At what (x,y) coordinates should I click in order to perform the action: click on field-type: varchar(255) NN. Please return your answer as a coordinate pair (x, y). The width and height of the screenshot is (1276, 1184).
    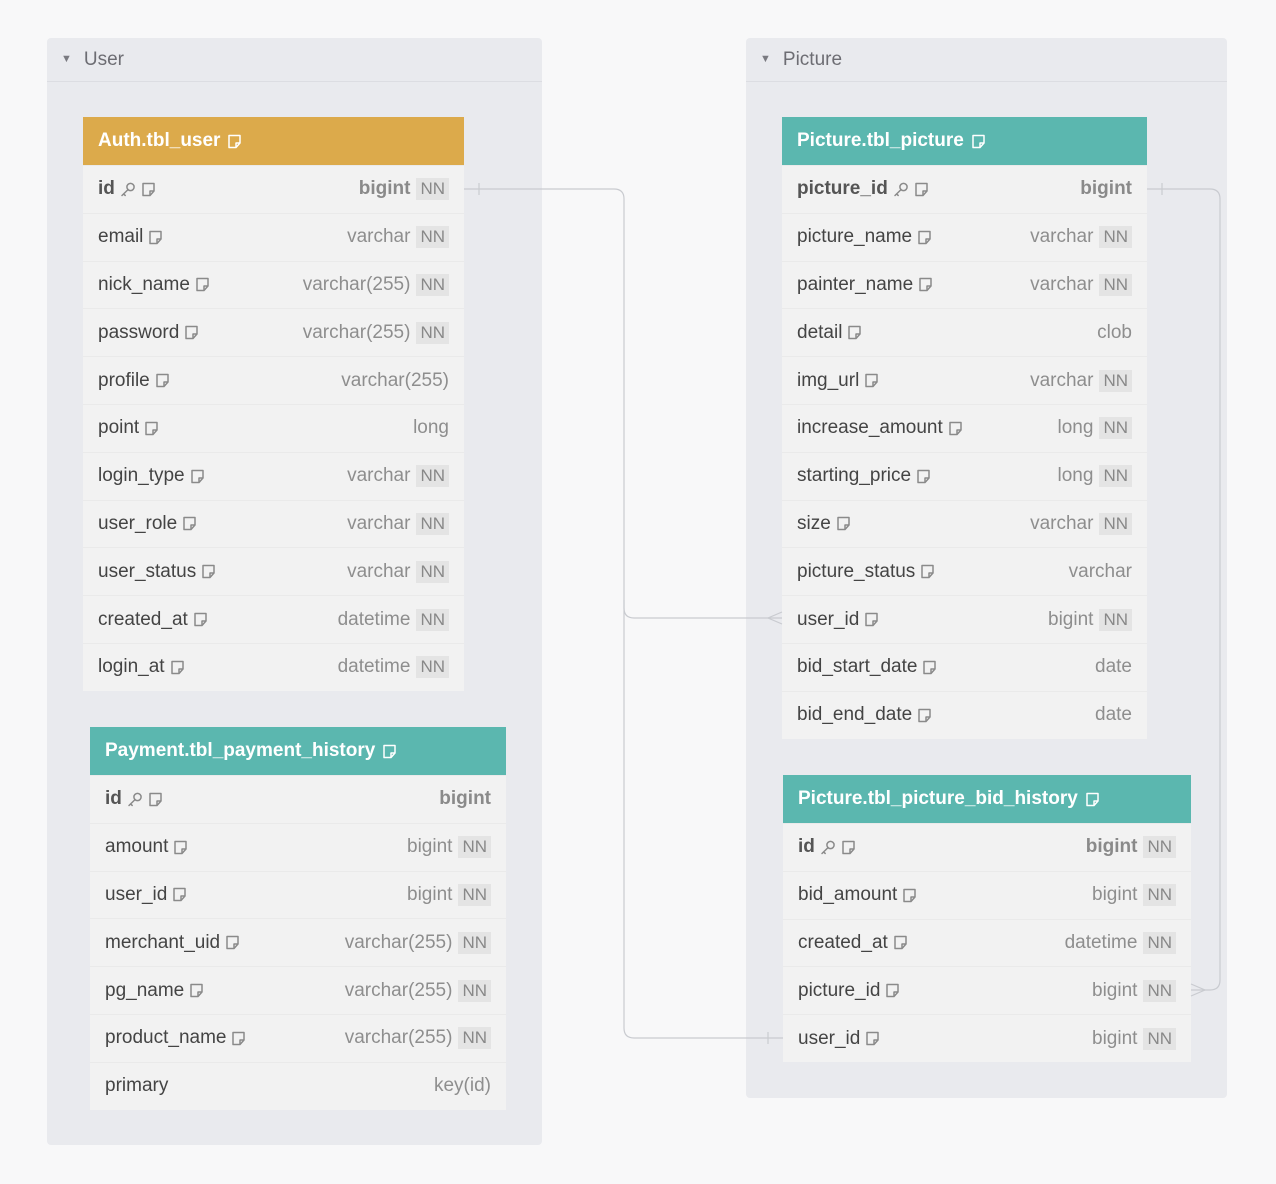
    Looking at the image, I should click on (376, 332).